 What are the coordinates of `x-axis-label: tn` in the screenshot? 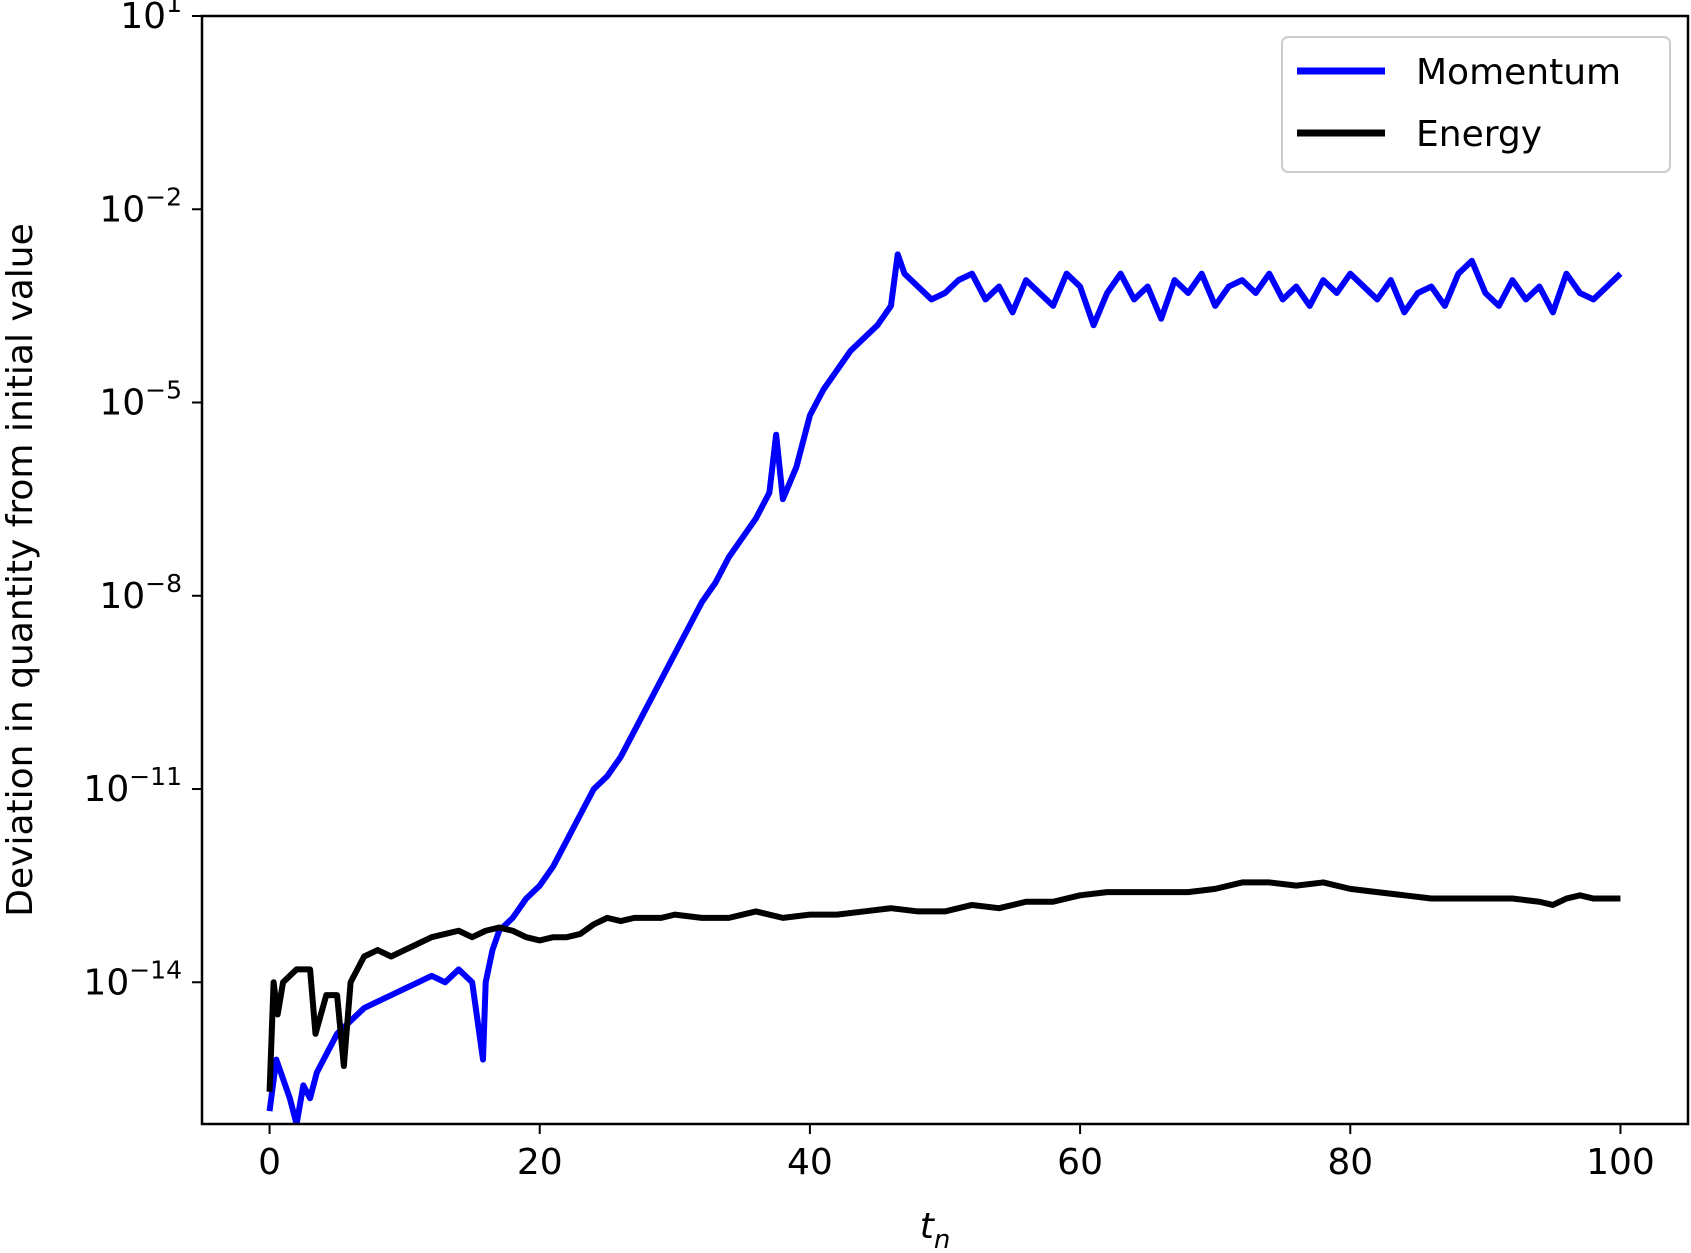 It's located at (935, 1229).